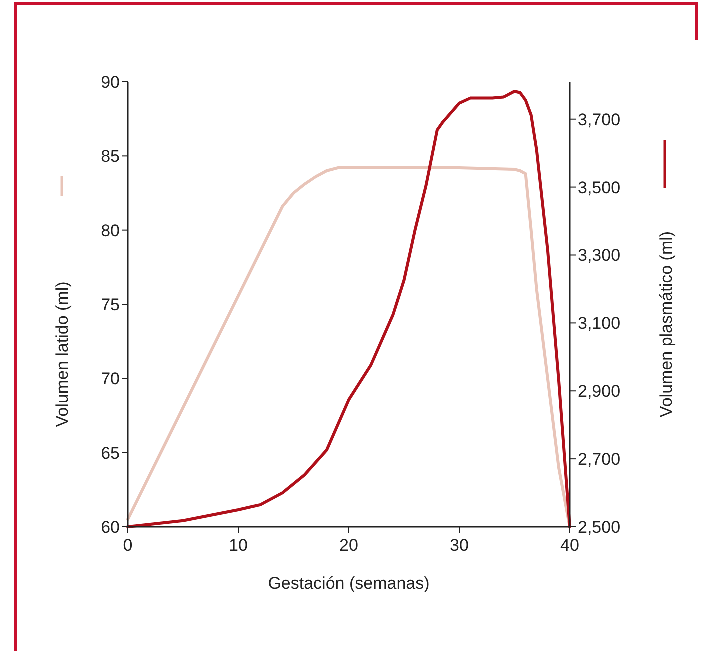 This screenshot has width=701, height=651. Describe the element at coordinates (599, 324) in the screenshot. I see `y2-tick-label: 3,100` at that location.